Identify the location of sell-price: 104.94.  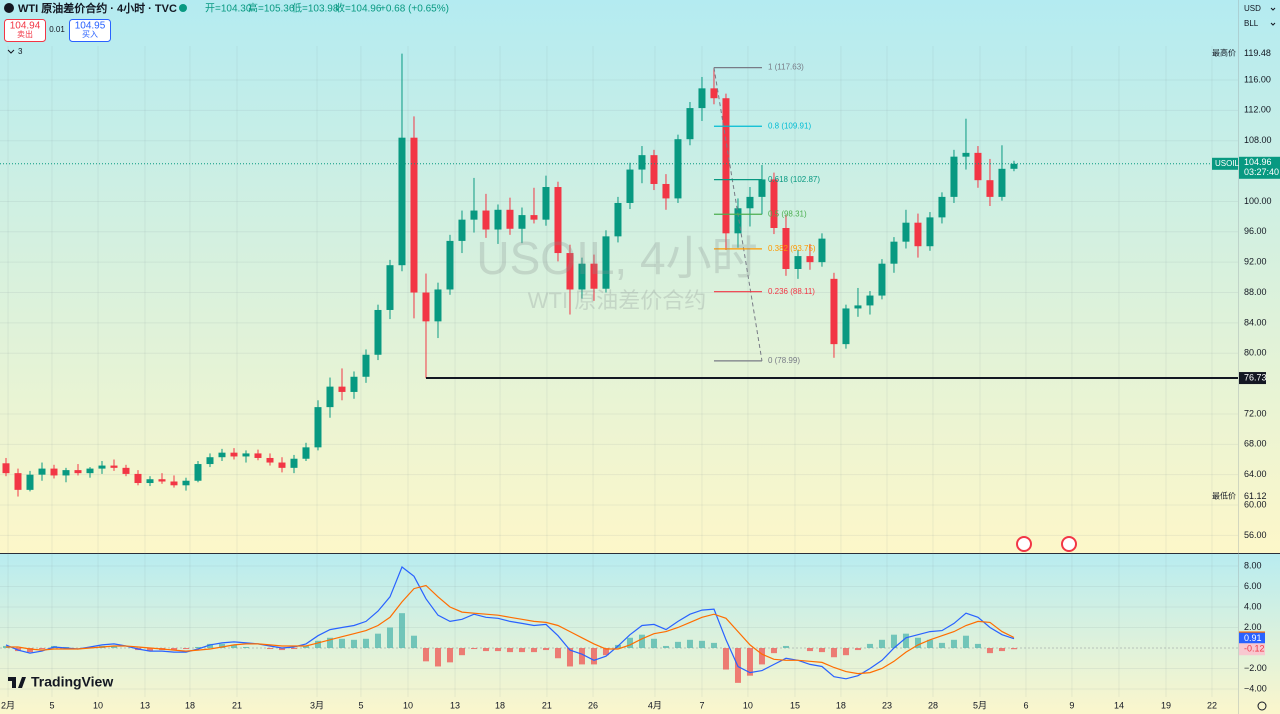
(25, 26).